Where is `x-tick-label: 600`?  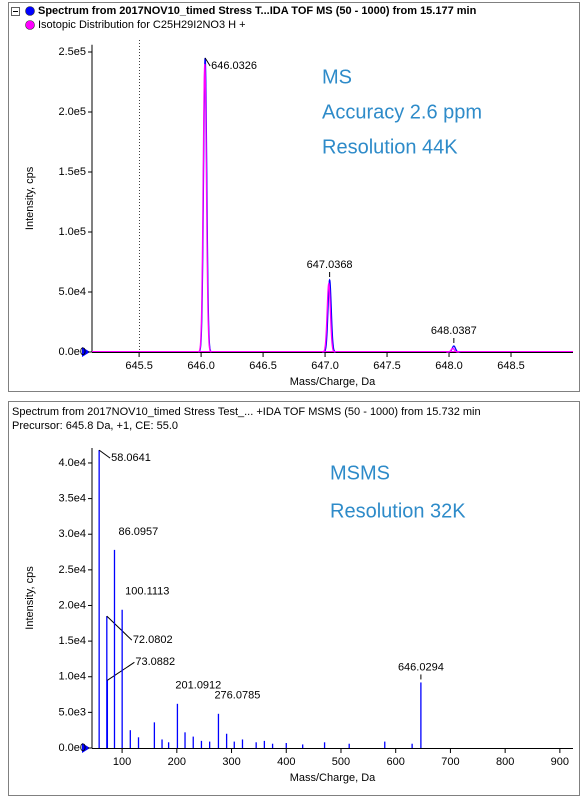 x-tick-label: 600 is located at coordinates (396, 762).